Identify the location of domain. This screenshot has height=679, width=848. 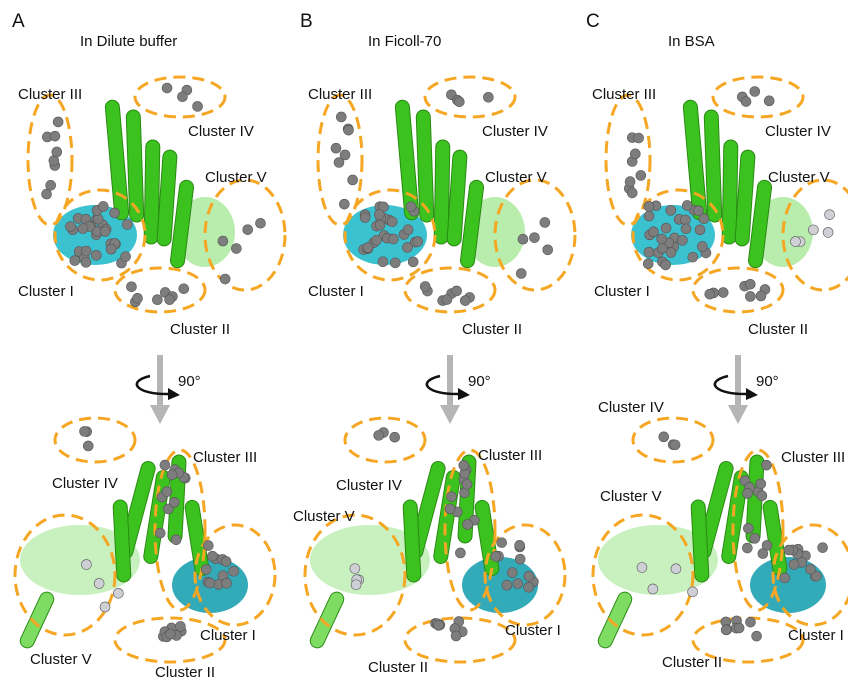
(500, 585).